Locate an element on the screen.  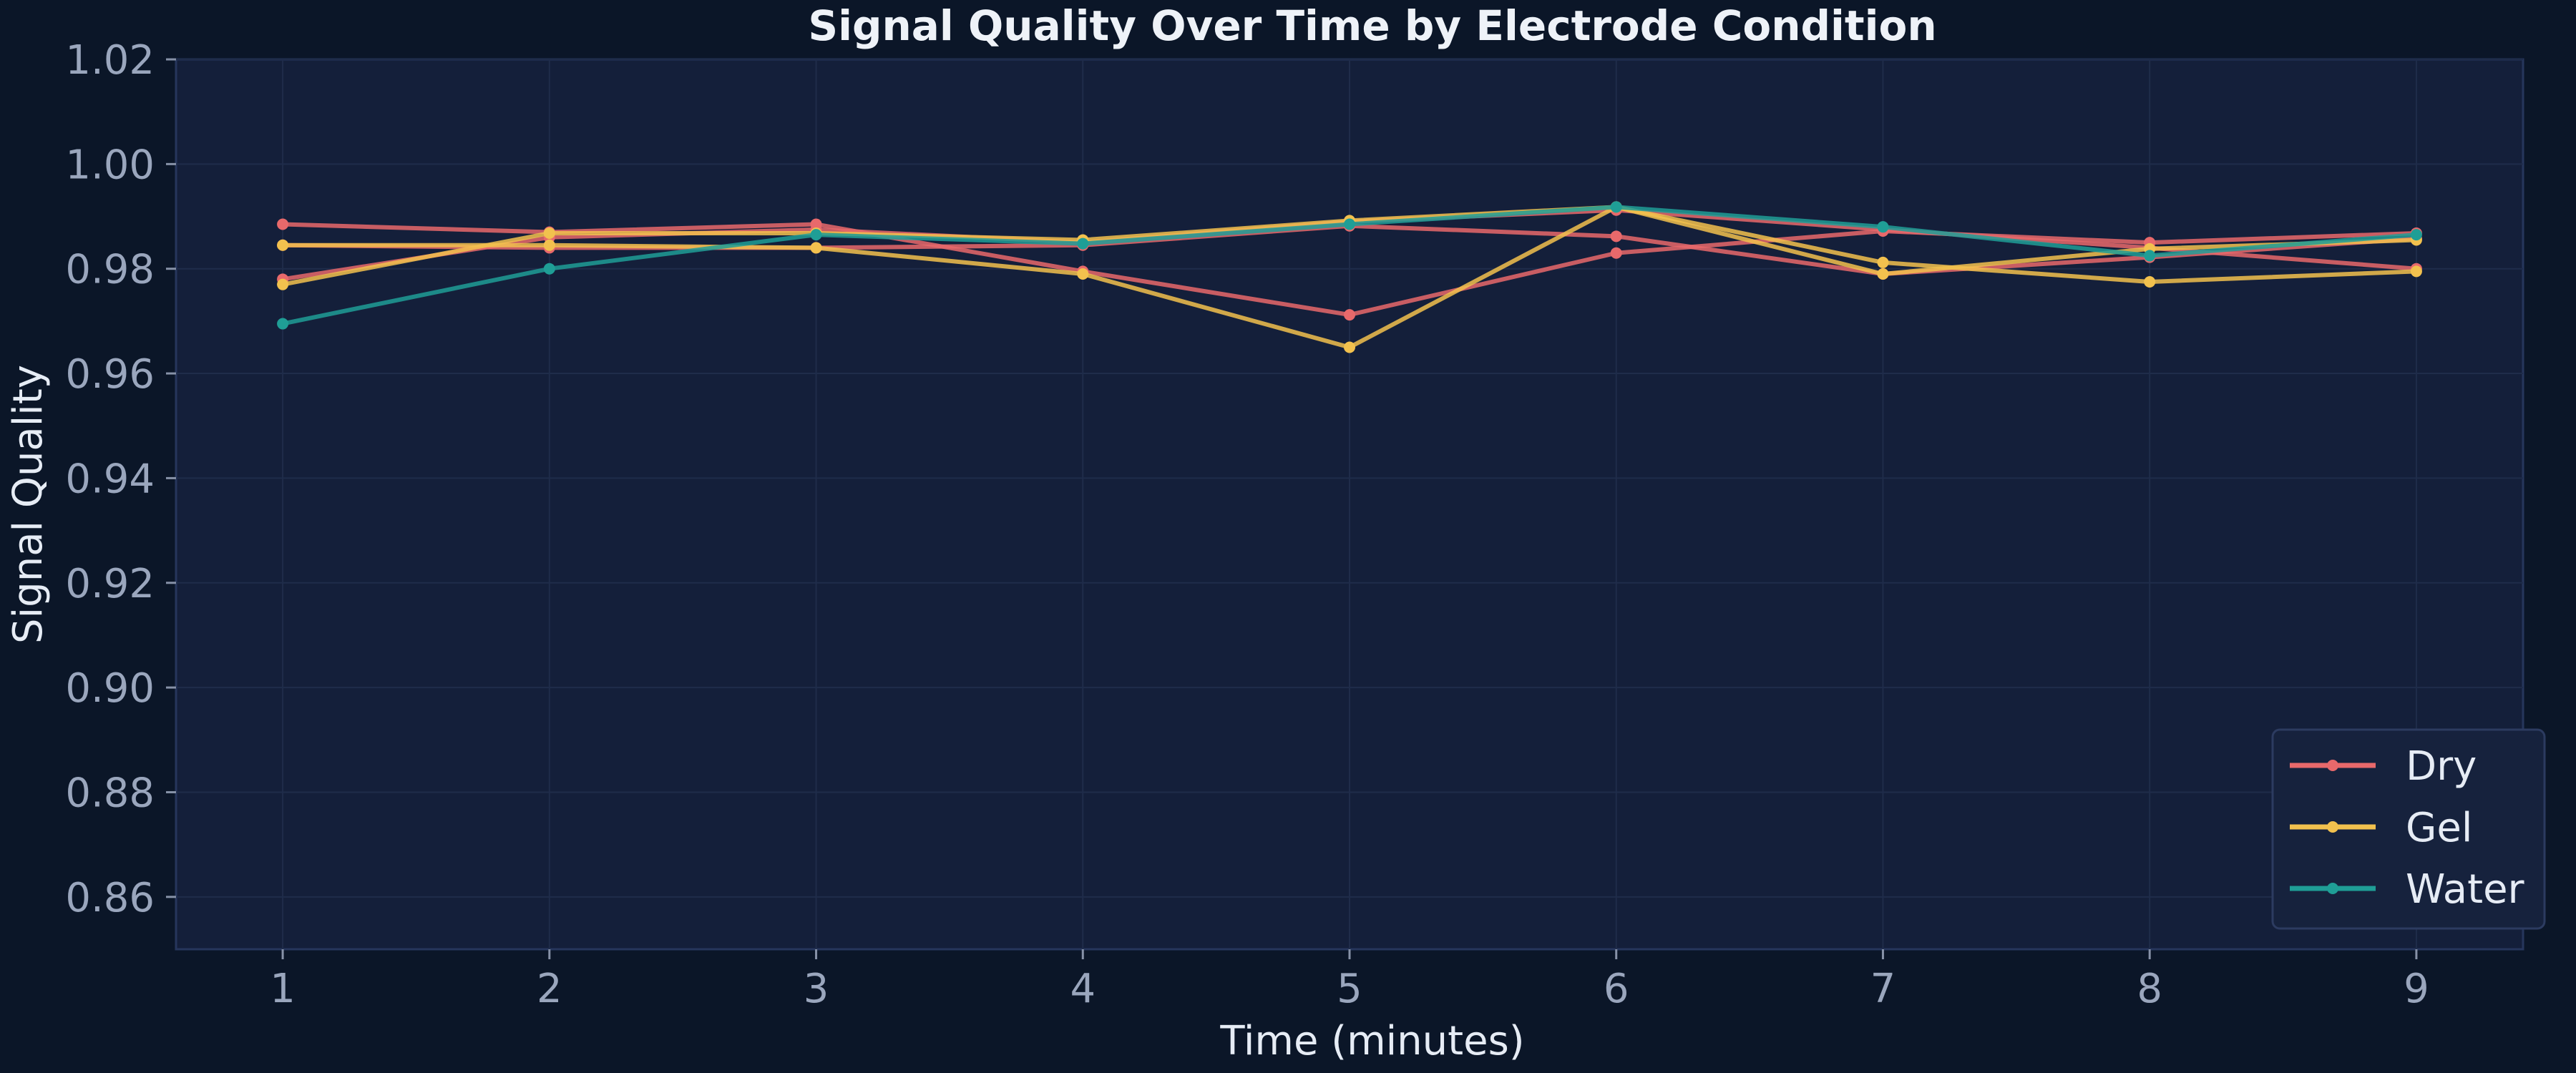
legend-item-gel: Gel is located at coordinates (2381, 828).